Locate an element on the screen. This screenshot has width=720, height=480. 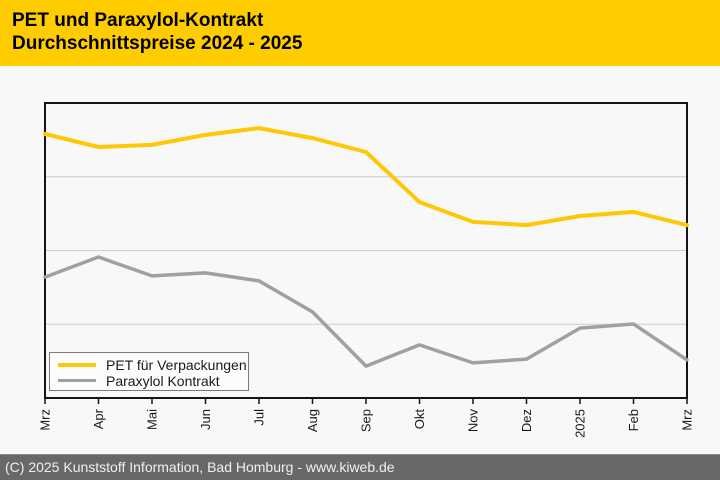
legend-item-1: Paraxylol Kontrakt is located at coordinates (153, 380).